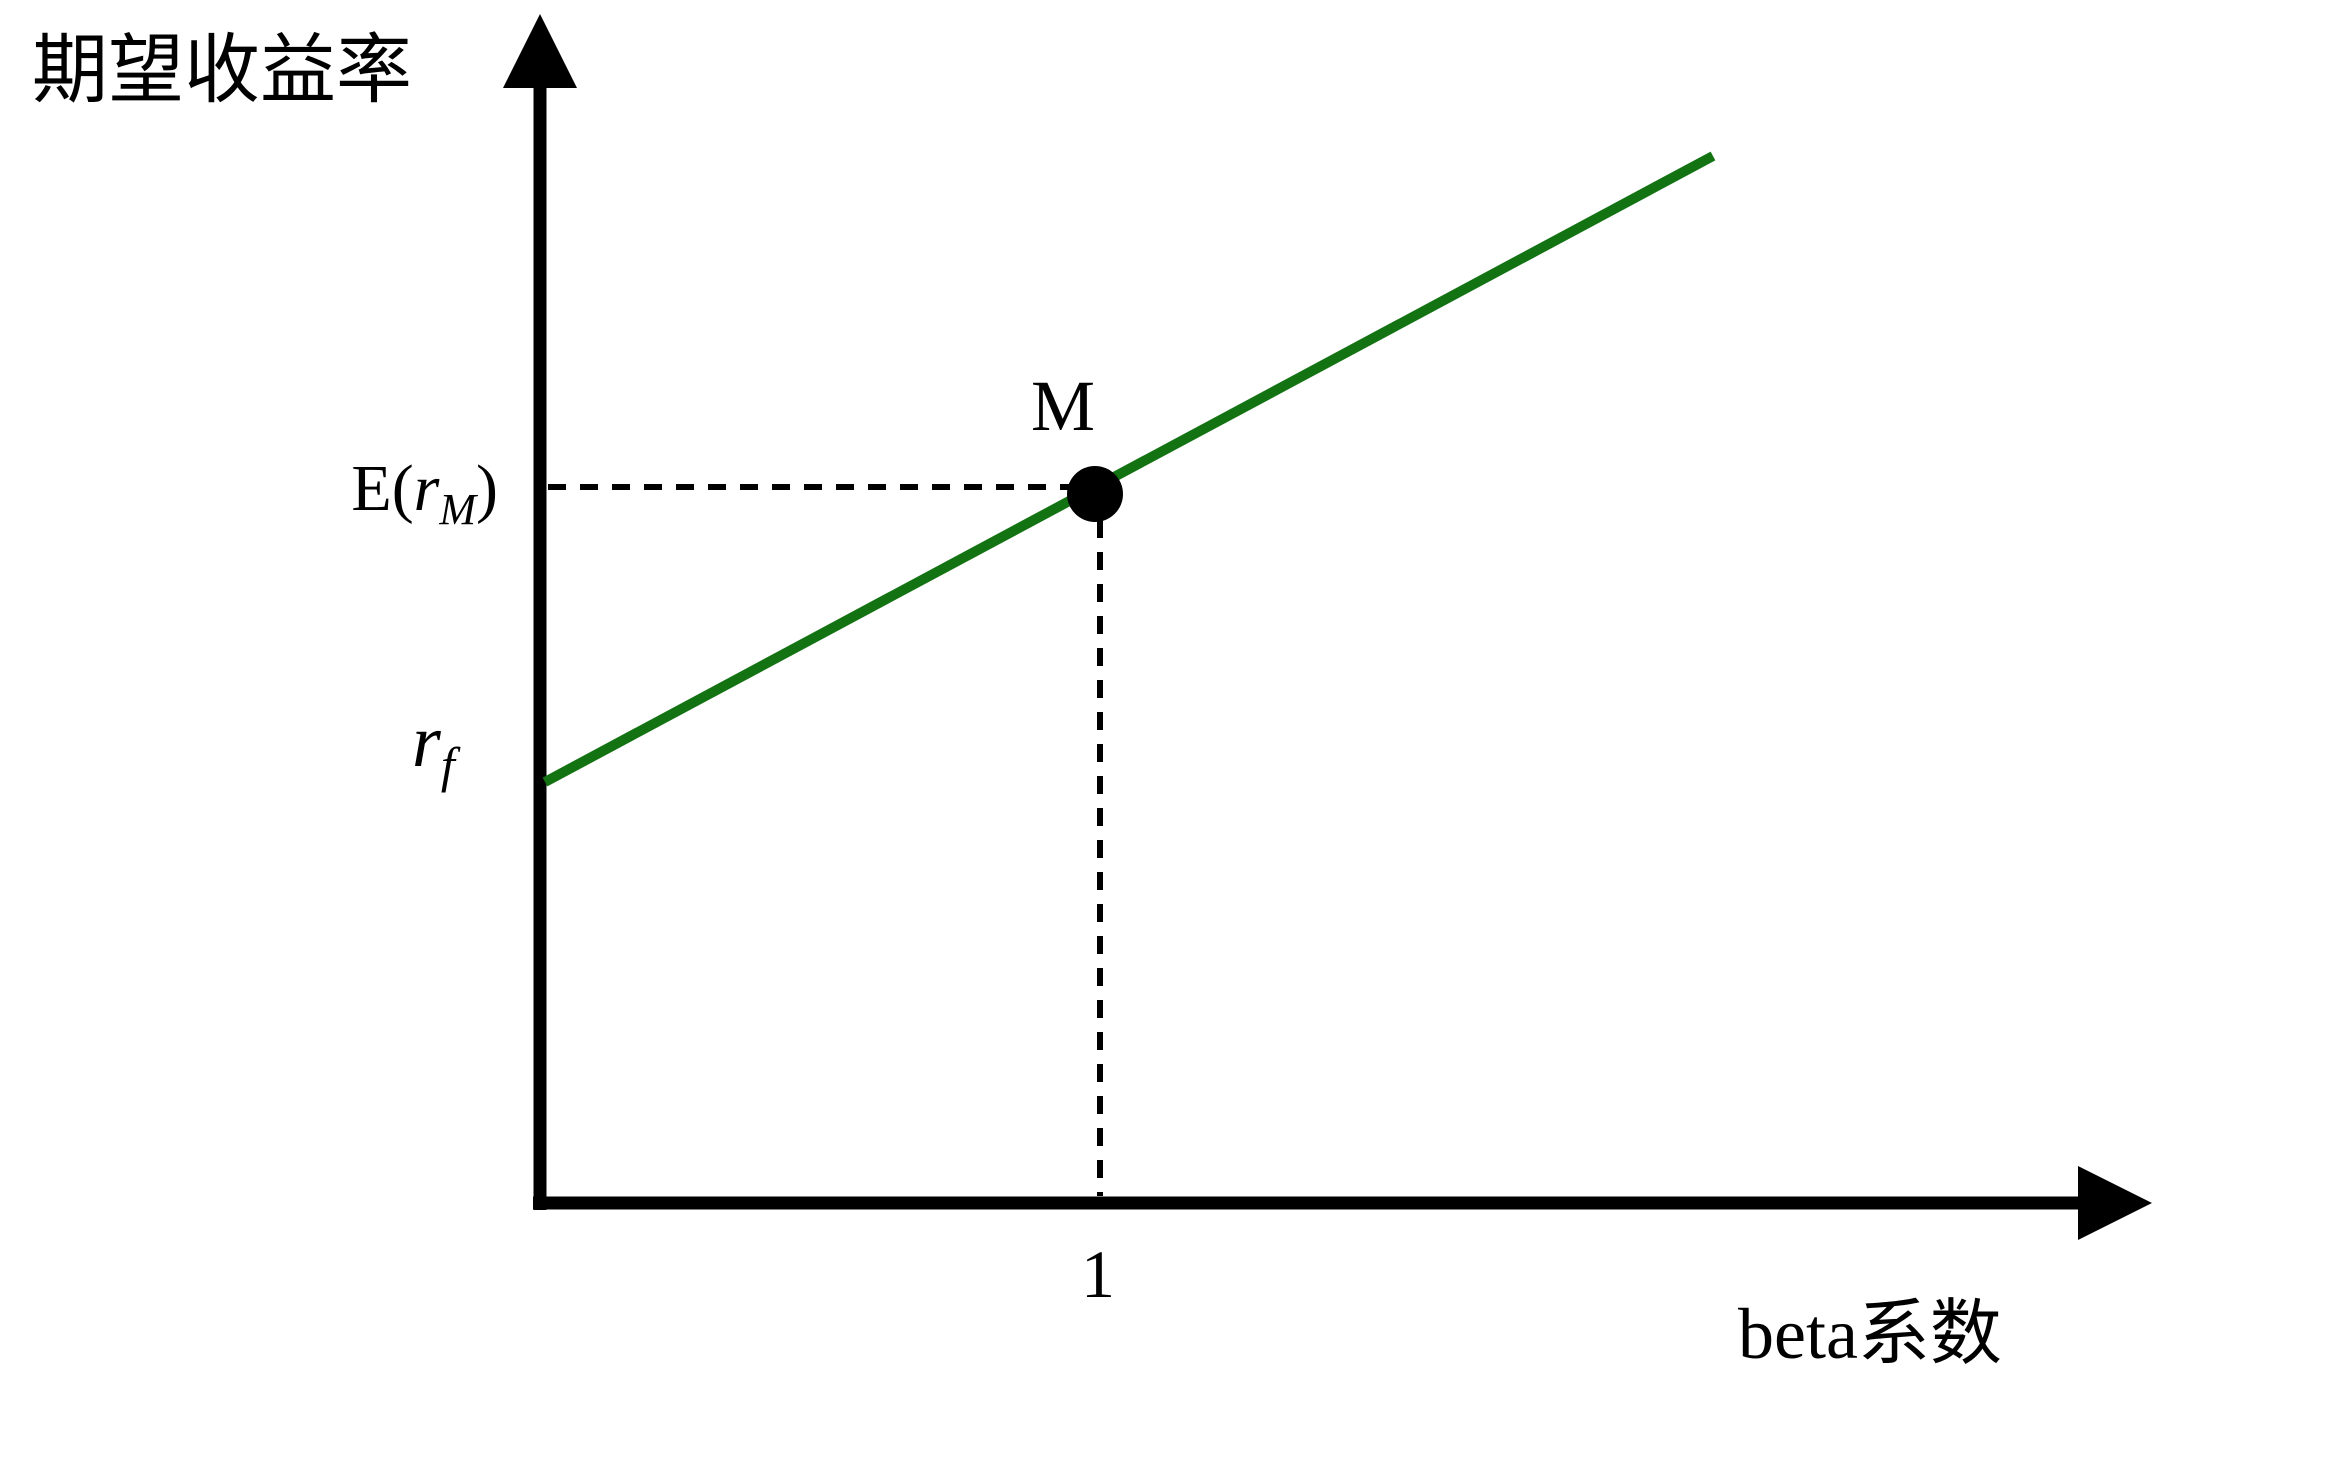 The height and width of the screenshot is (1476, 2338). Describe the element at coordinates (1870, 1334) in the screenshot. I see `x-axis-label: beta系数` at that location.